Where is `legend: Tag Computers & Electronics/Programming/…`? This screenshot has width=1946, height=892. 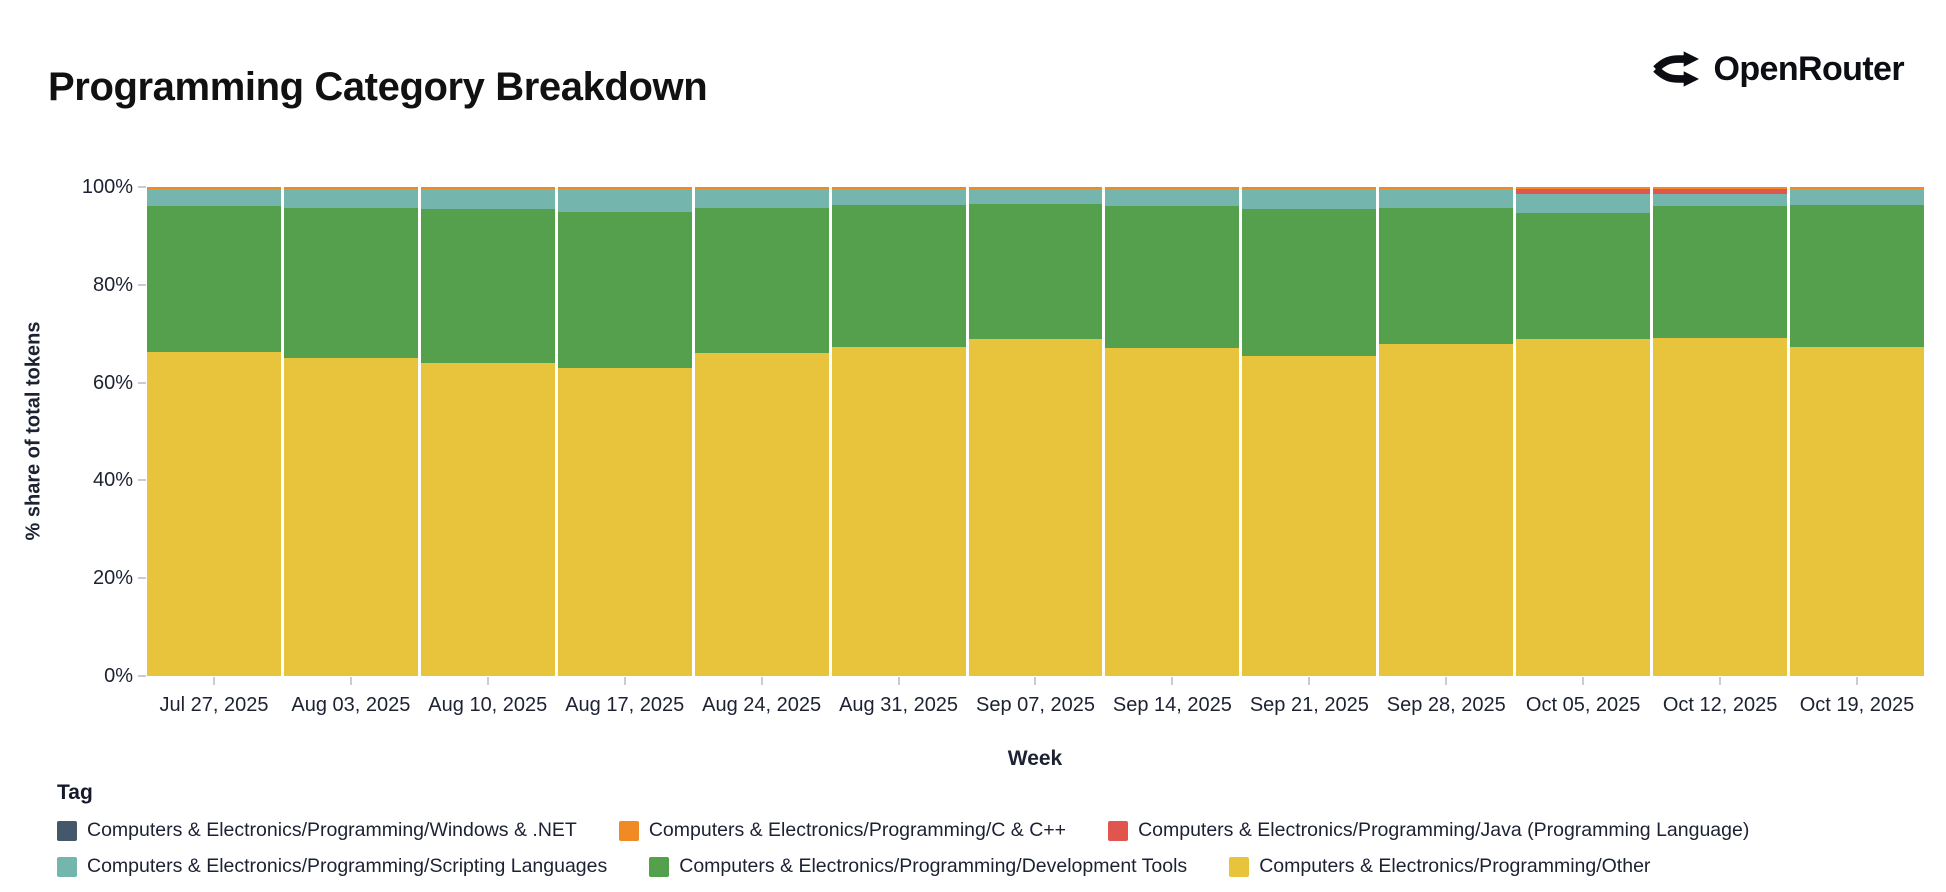 legend: Tag Computers & Electronics/Programming/… is located at coordinates (903, 836).